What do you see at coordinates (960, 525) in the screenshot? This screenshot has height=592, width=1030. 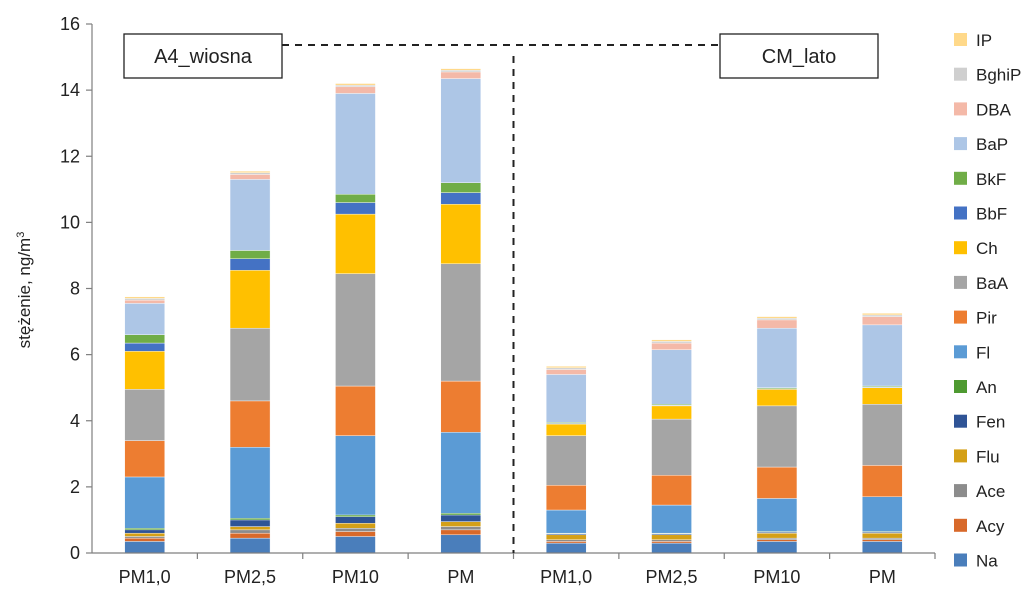 I see `legend-swatch-acy` at bounding box center [960, 525].